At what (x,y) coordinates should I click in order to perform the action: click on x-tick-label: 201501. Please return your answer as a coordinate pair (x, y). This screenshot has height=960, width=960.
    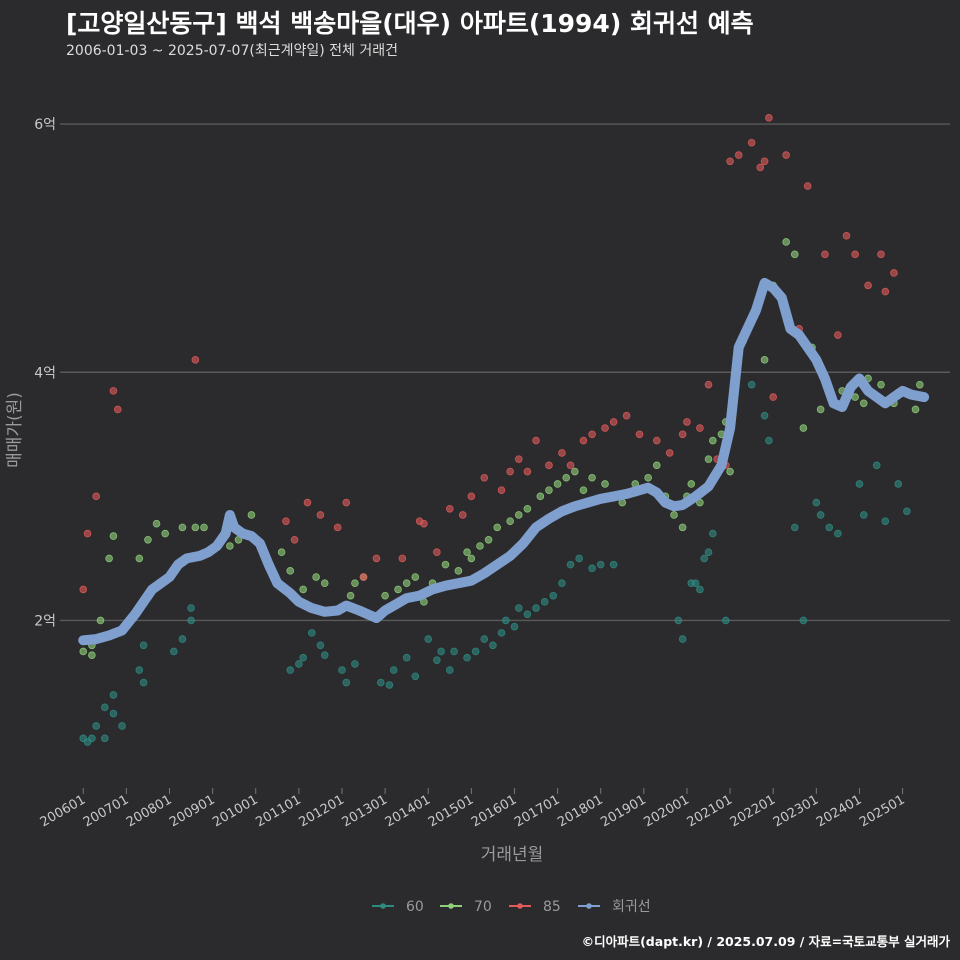
    Looking at the image, I should click on (451, 811).